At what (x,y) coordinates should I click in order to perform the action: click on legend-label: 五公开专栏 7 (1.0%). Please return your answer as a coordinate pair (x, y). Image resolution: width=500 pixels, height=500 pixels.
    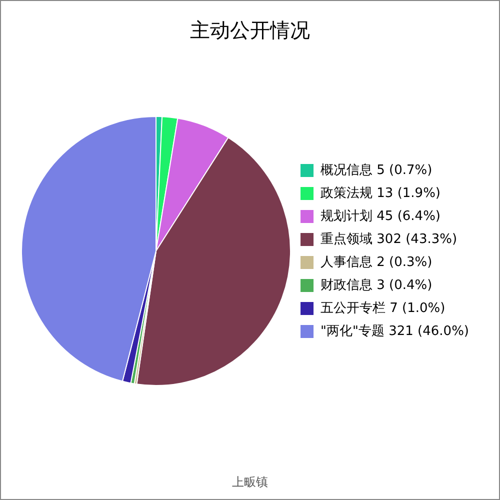
    Looking at the image, I should click on (383, 308).